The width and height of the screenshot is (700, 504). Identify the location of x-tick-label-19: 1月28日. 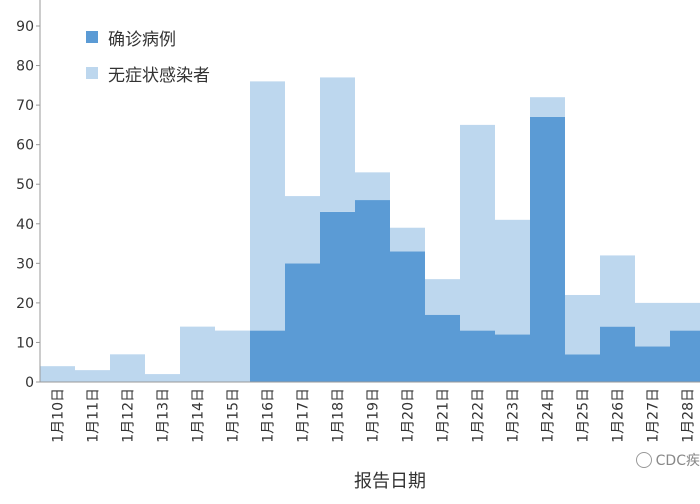
(689, 415).